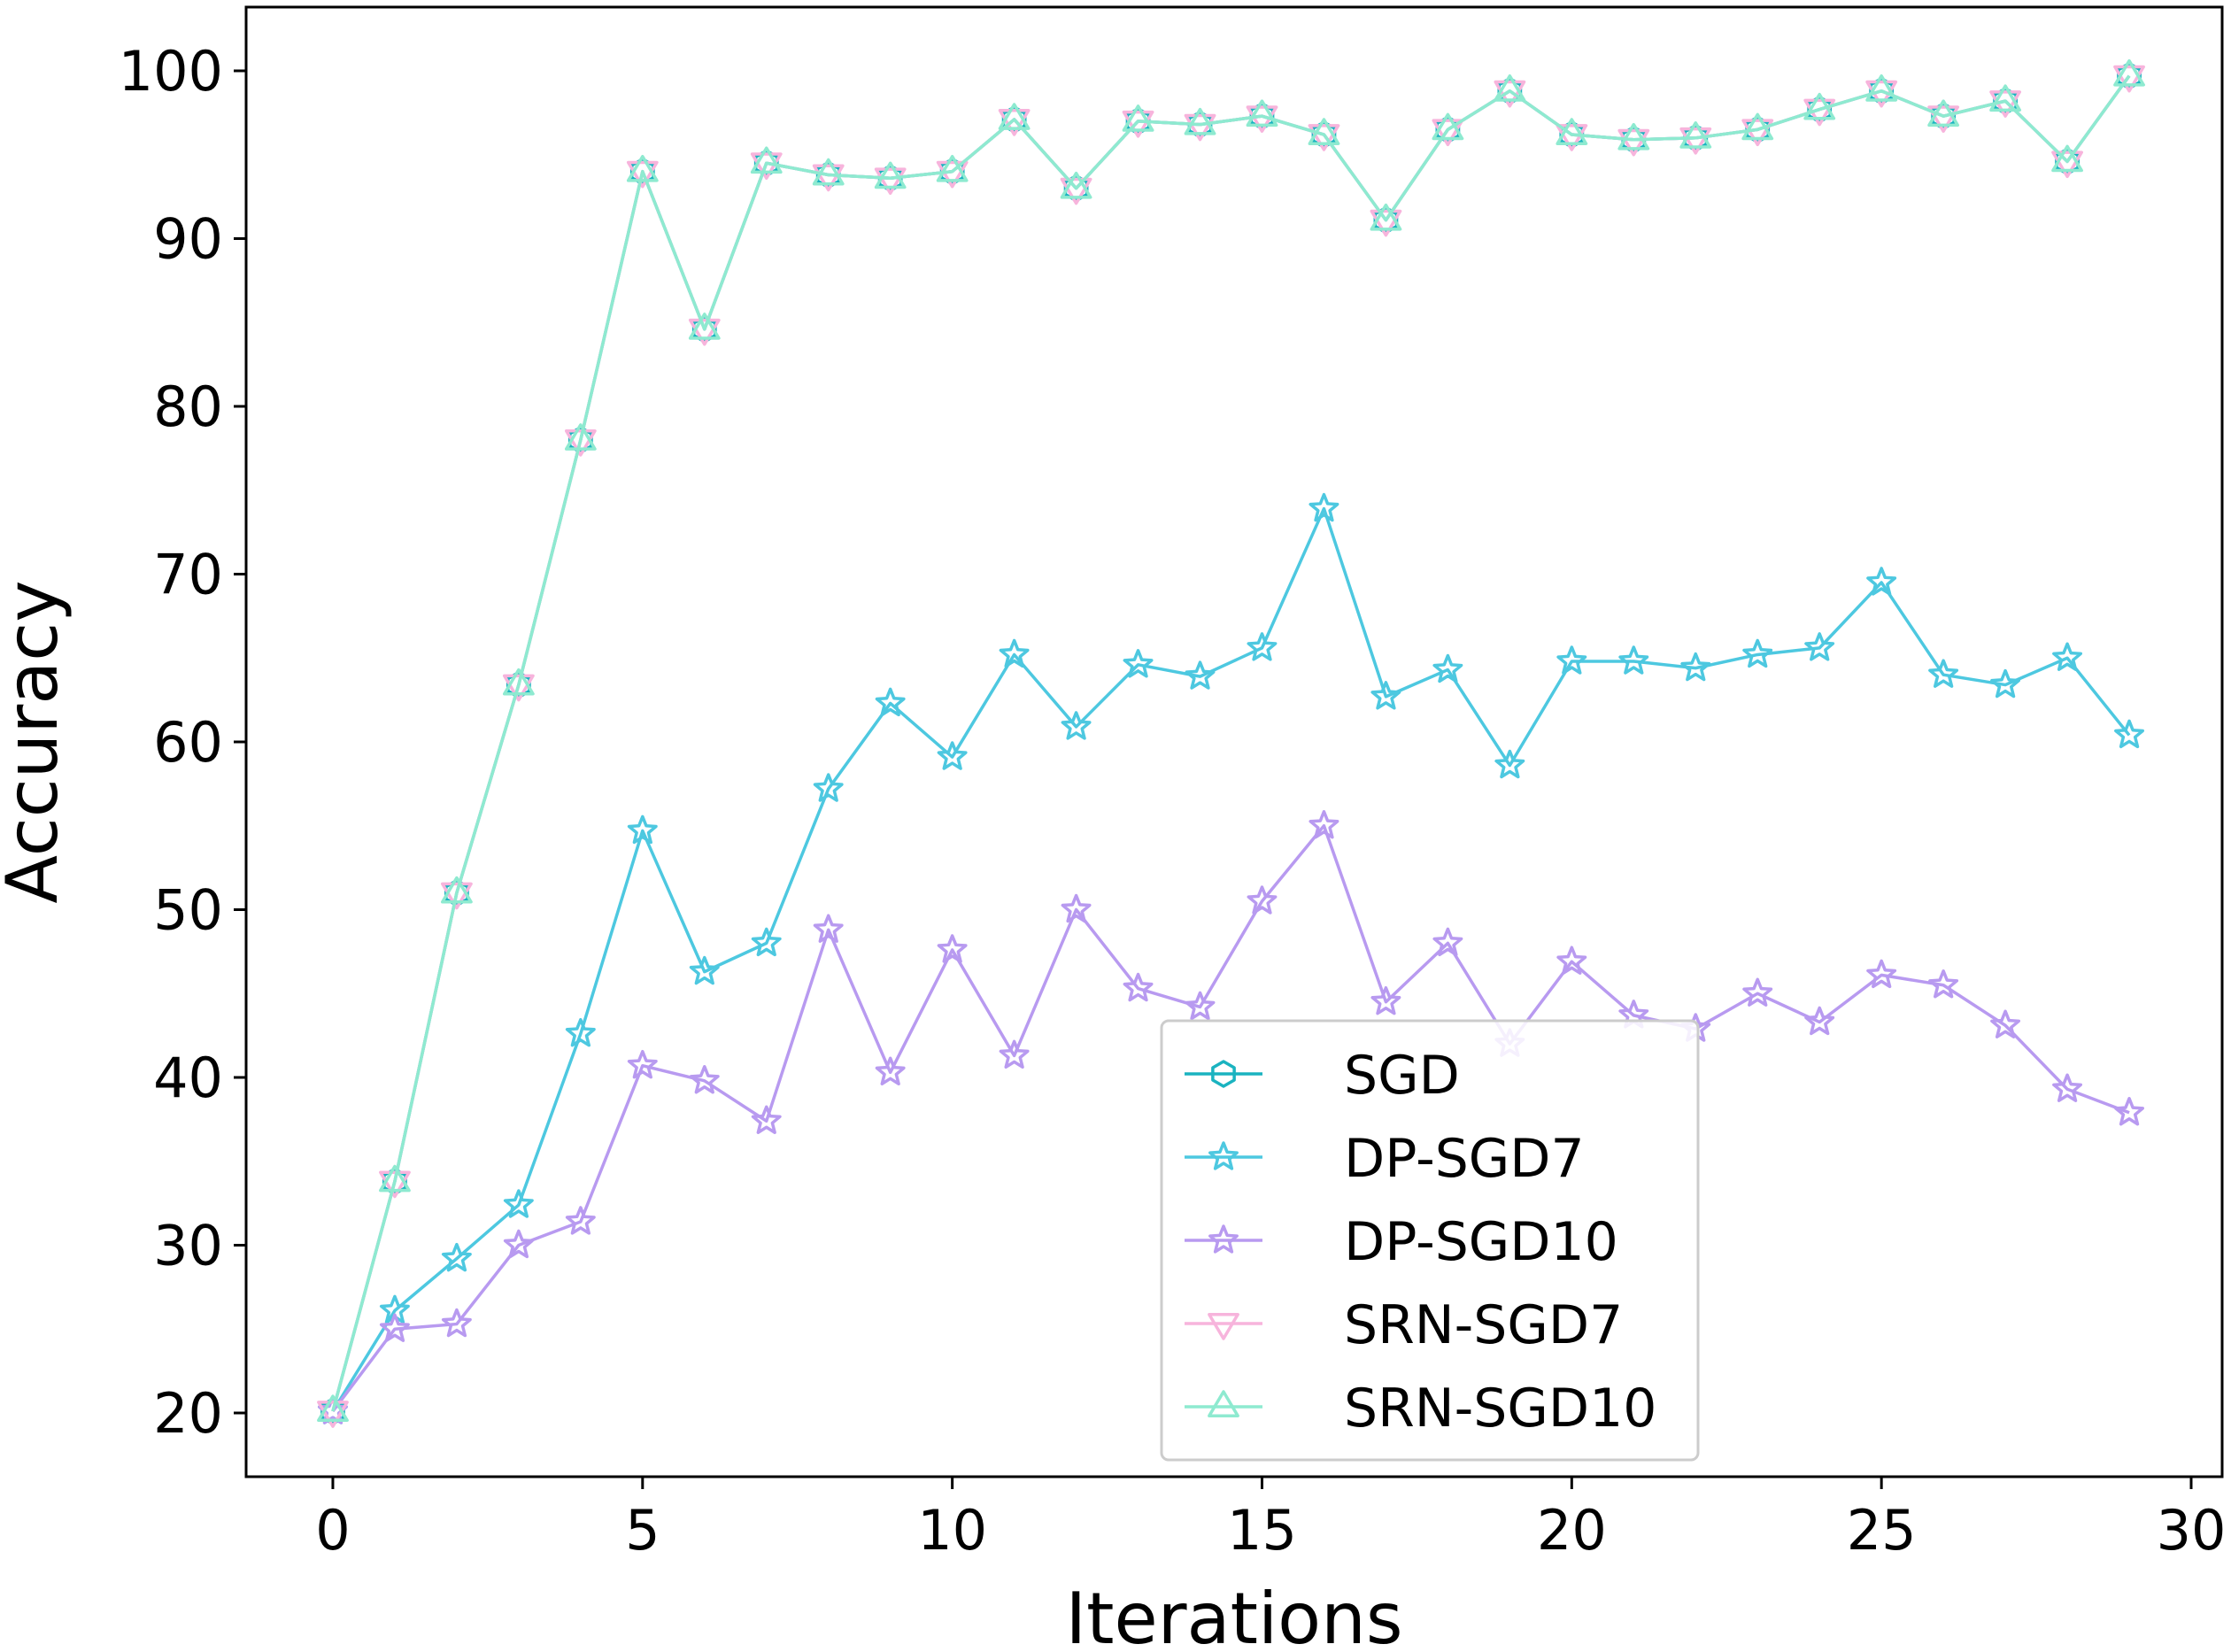 The height and width of the screenshot is (1652, 2231). What do you see at coordinates (1223, 1155) in the screenshot?
I see `legend-marker-dp-sgd7` at bounding box center [1223, 1155].